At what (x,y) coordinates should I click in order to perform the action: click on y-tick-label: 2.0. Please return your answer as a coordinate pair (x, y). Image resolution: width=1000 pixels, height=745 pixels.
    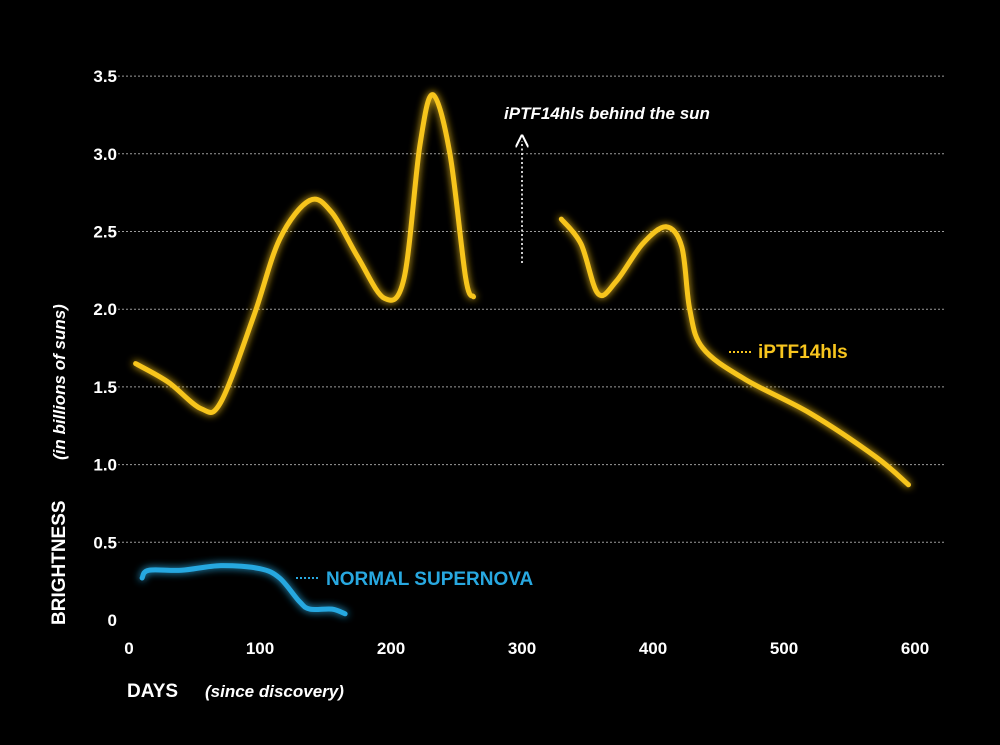
    Looking at the image, I should click on (105, 309).